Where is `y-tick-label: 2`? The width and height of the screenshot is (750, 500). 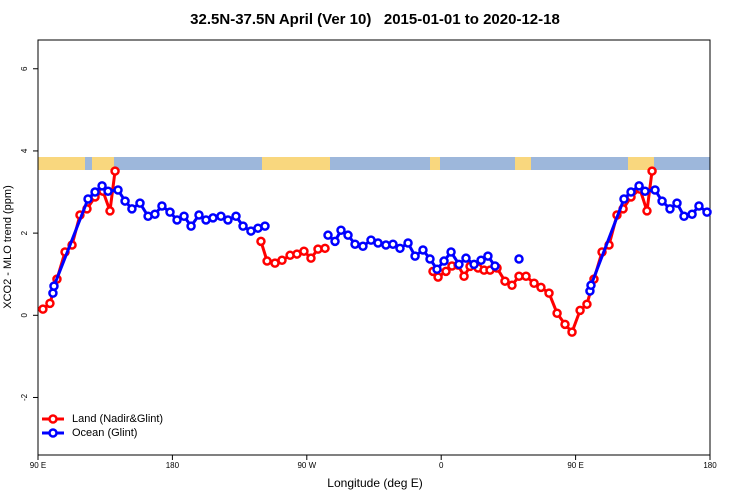
y-tick-label: 2 is located at coordinates (24, 232).